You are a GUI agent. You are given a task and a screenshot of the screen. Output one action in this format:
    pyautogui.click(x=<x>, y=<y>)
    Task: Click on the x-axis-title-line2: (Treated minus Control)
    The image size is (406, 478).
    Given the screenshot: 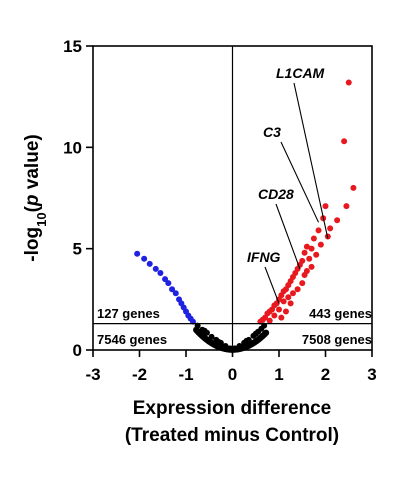 What is the action you would take?
    pyautogui.click(x=232, y=435)
    